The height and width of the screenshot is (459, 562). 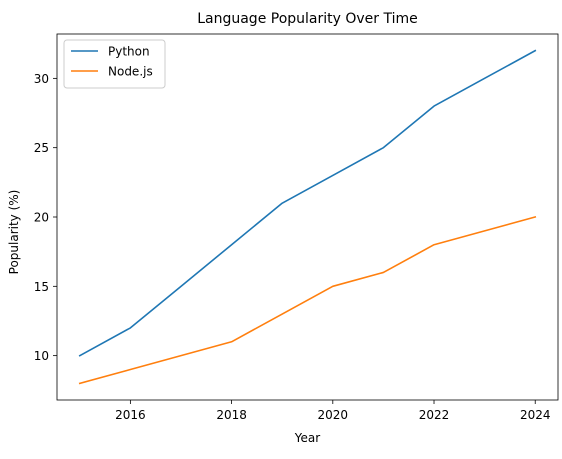 I want to click on x-tick-label: 2024, so click(x=535, y=415).